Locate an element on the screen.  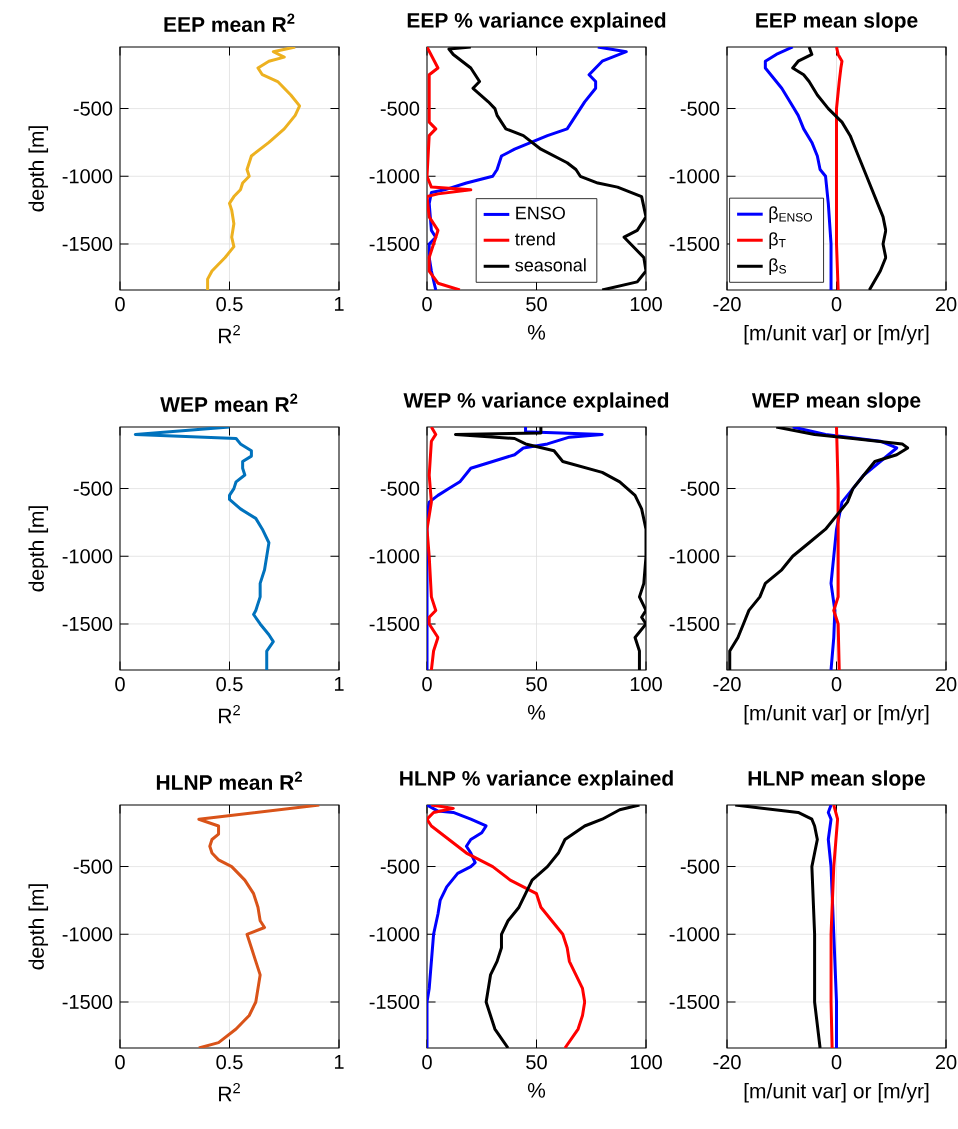
chart-title: HLNP % variance explained is located at coordinates (536, 780).